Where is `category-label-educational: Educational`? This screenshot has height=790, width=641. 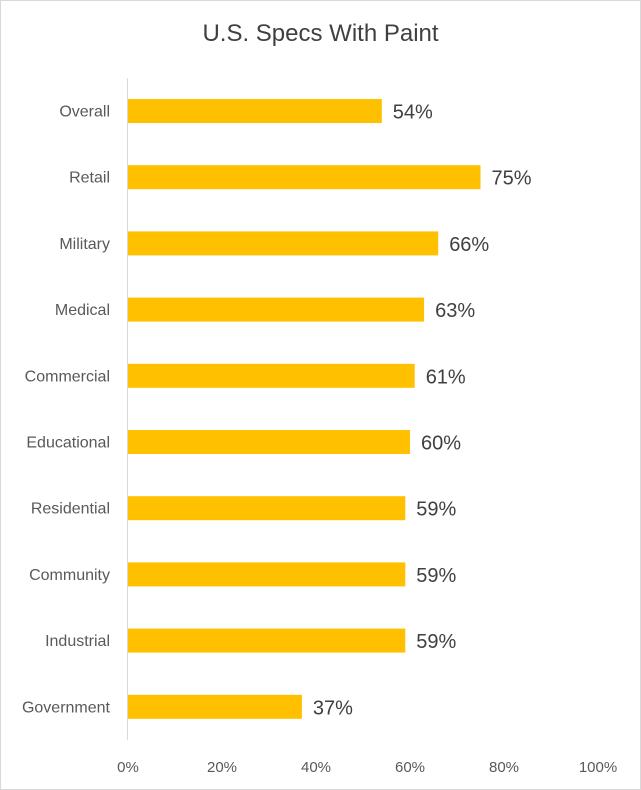
category-label-educational: Educational is located at coordinates (68, 443).